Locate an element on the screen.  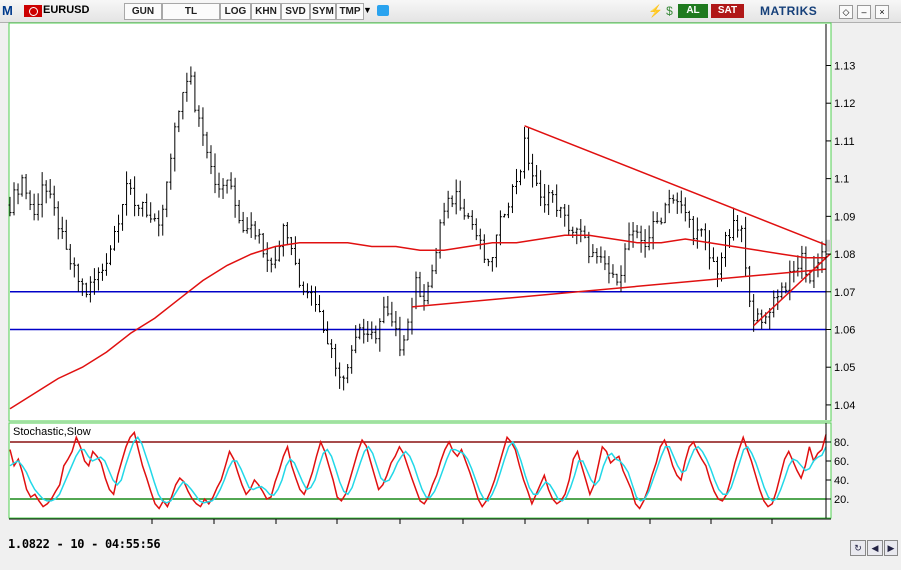
app-logo: M is located at coordinates (7, 10).